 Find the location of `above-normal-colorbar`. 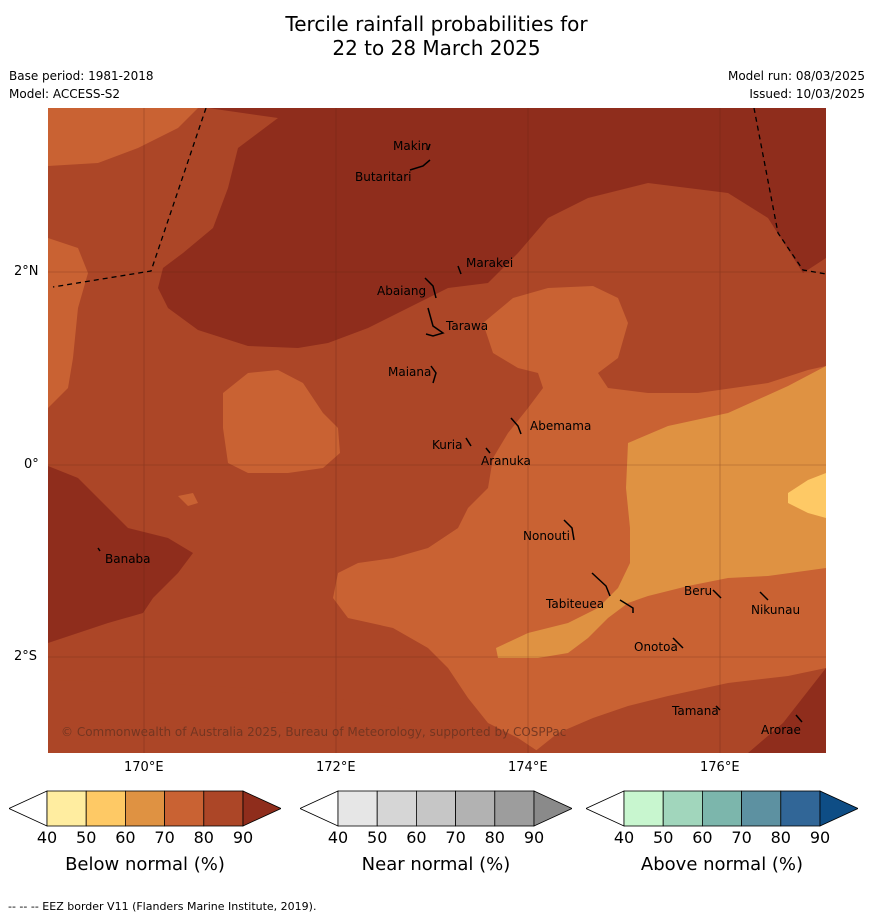

above-normal-colorbar is located at coordinates (722, 808).